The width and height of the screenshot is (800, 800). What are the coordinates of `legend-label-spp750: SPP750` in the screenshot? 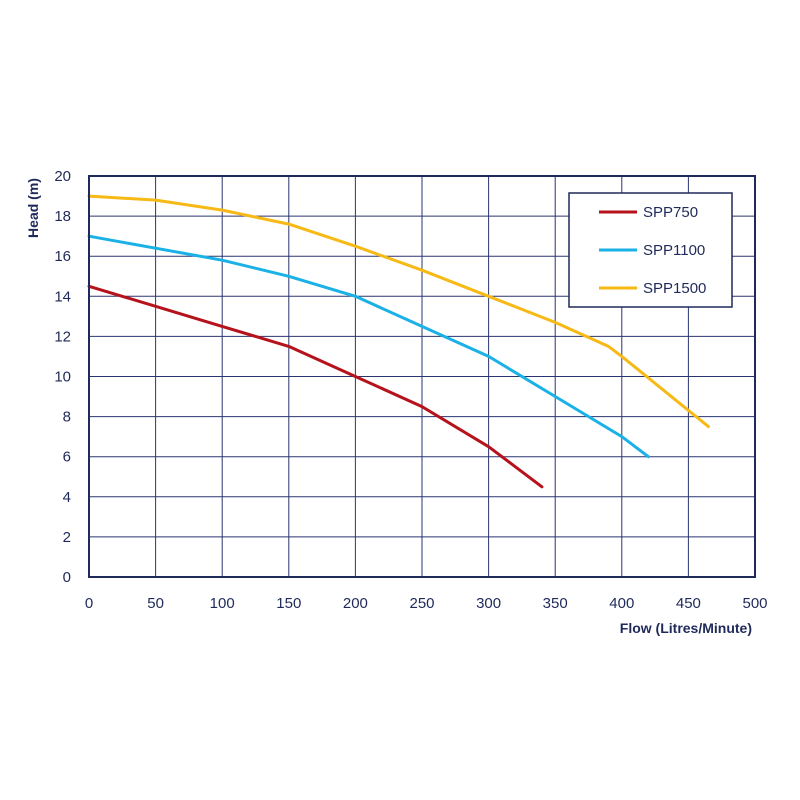 It's located at (670, 212).